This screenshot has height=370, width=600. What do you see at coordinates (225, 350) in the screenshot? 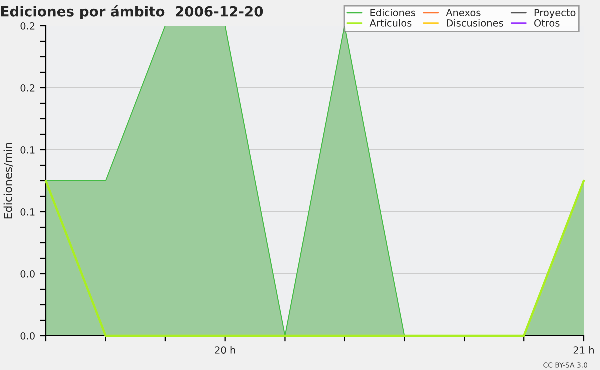
I see `x-tick-label: 20 h` at bounding box center [225, 350].